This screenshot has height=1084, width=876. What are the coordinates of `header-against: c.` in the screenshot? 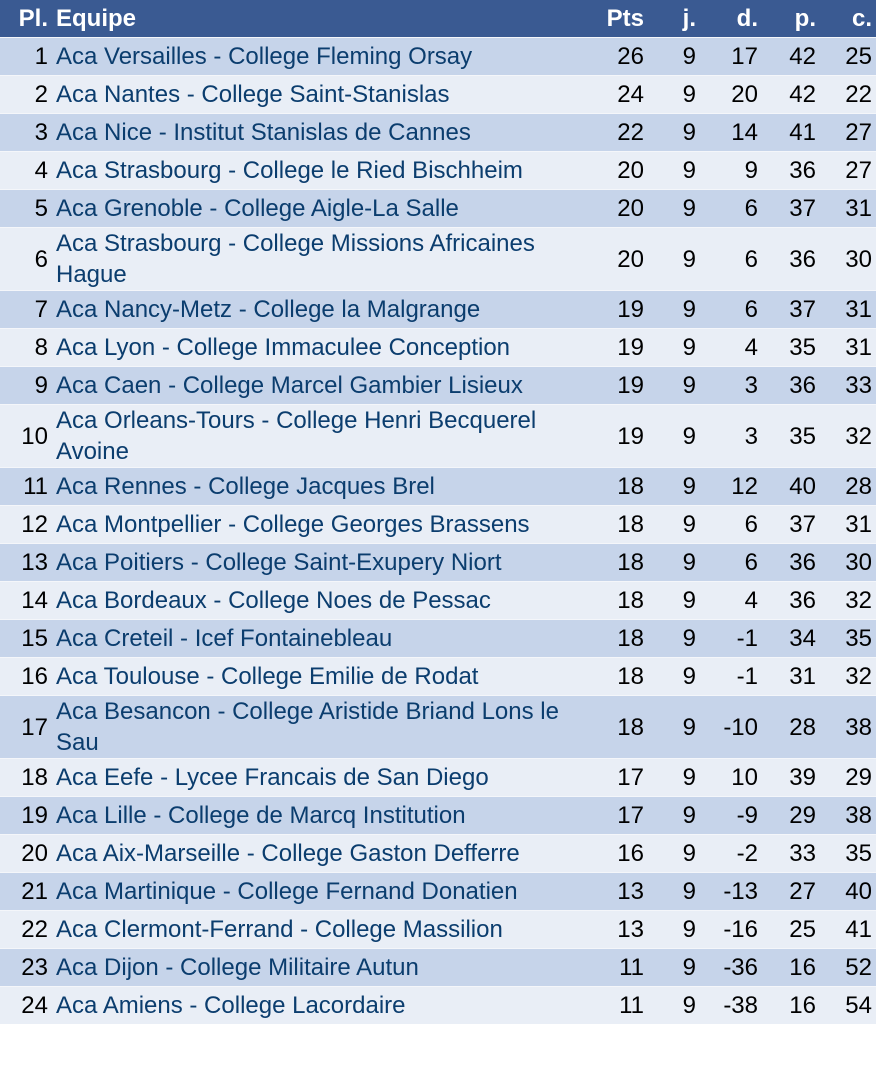 It's located at (848, 19).